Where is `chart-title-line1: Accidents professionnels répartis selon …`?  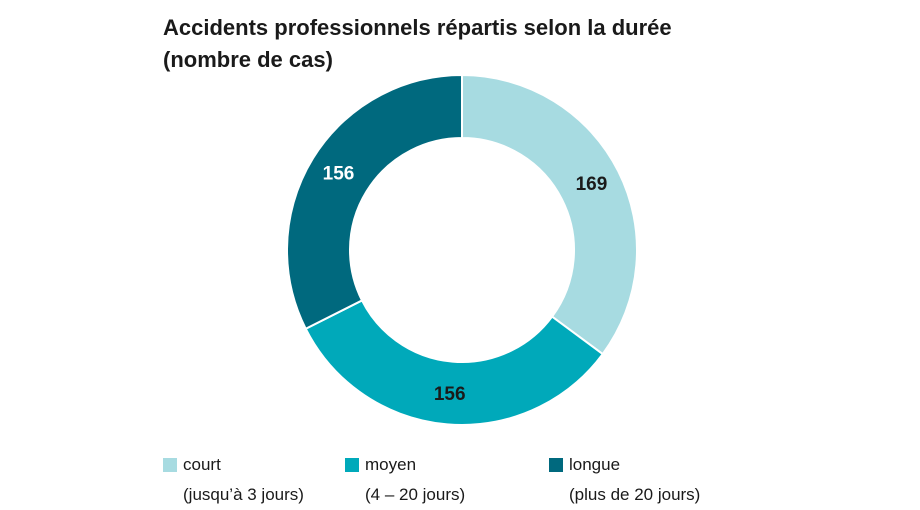
chart-title-line1: Accidents professionnels répartis selon … is located at coordinates (417, 27).